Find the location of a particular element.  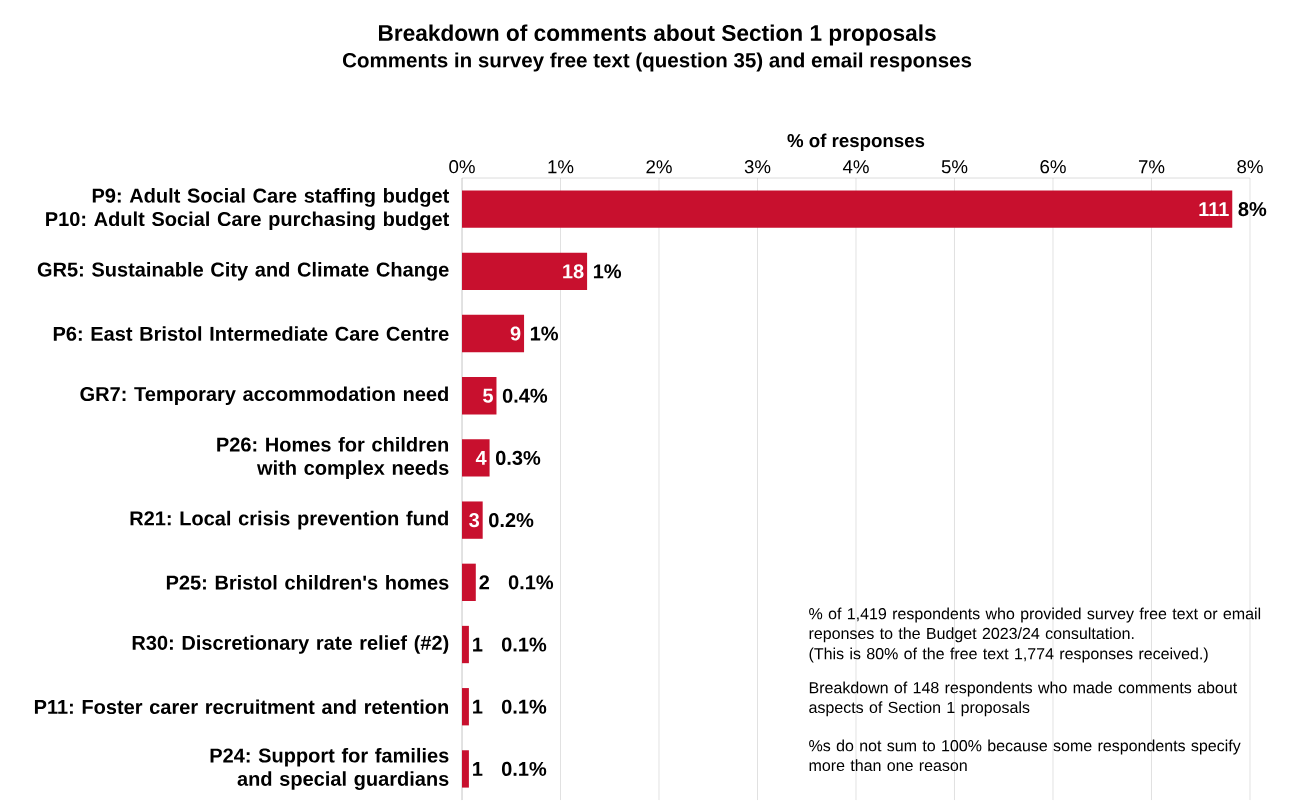

x-tick-label: 1% is located at coordinates (561, 167).